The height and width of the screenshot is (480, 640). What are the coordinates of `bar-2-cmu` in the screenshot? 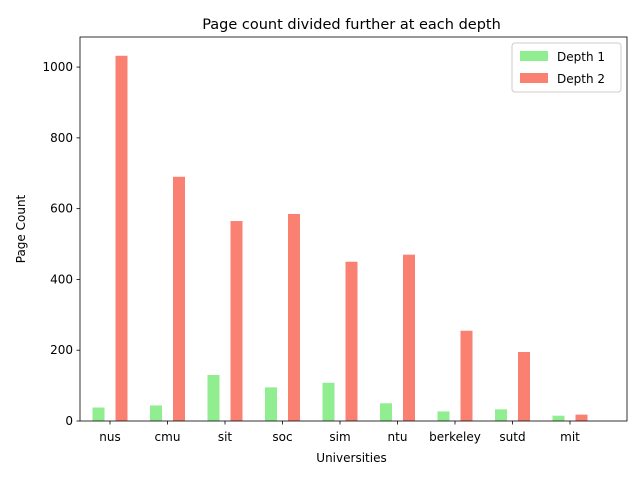 It's located at (179, 298).